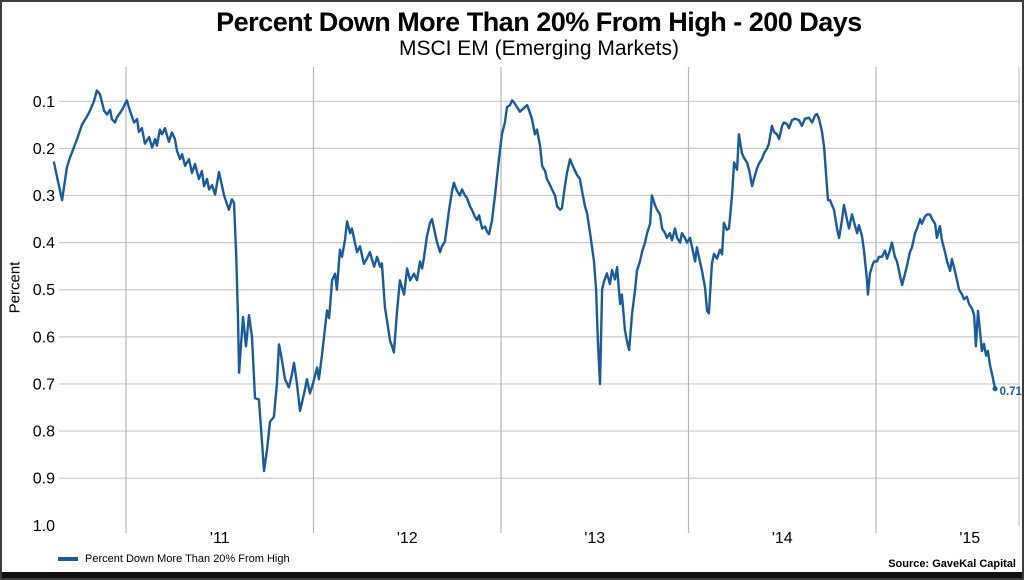 Image resolution: width=1024 pixels, height=580 pixels. I want to click on legend: Percent Down More Than 20% From High, so click(174, 559).